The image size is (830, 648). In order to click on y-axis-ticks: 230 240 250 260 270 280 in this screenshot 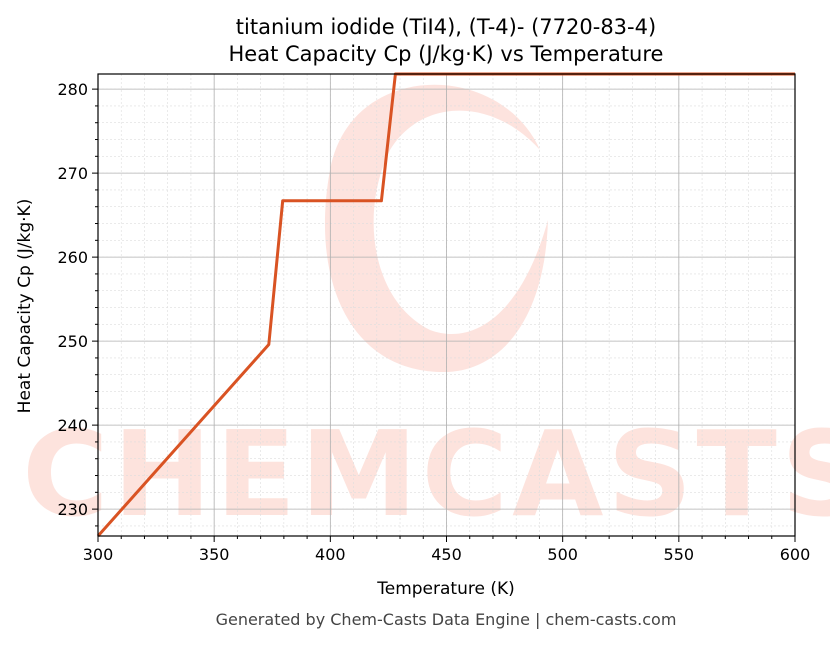, I will do `click(77, 303)`.